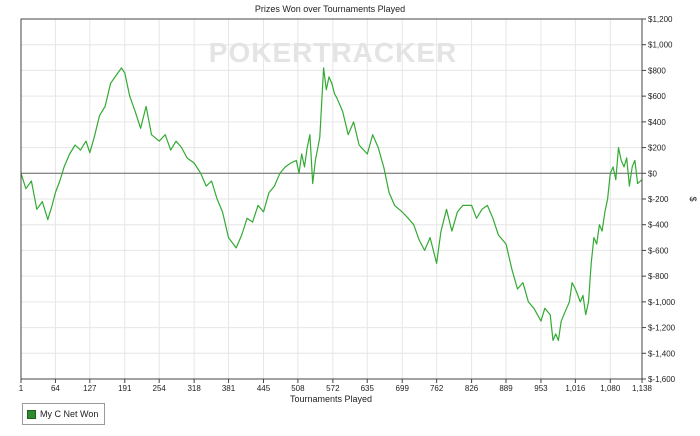 The width and height of the screenshot is (700, 436). Describe the element at coordinates (658, 276) in the screenshot. I see `y-tick-label: $-800` at that location.